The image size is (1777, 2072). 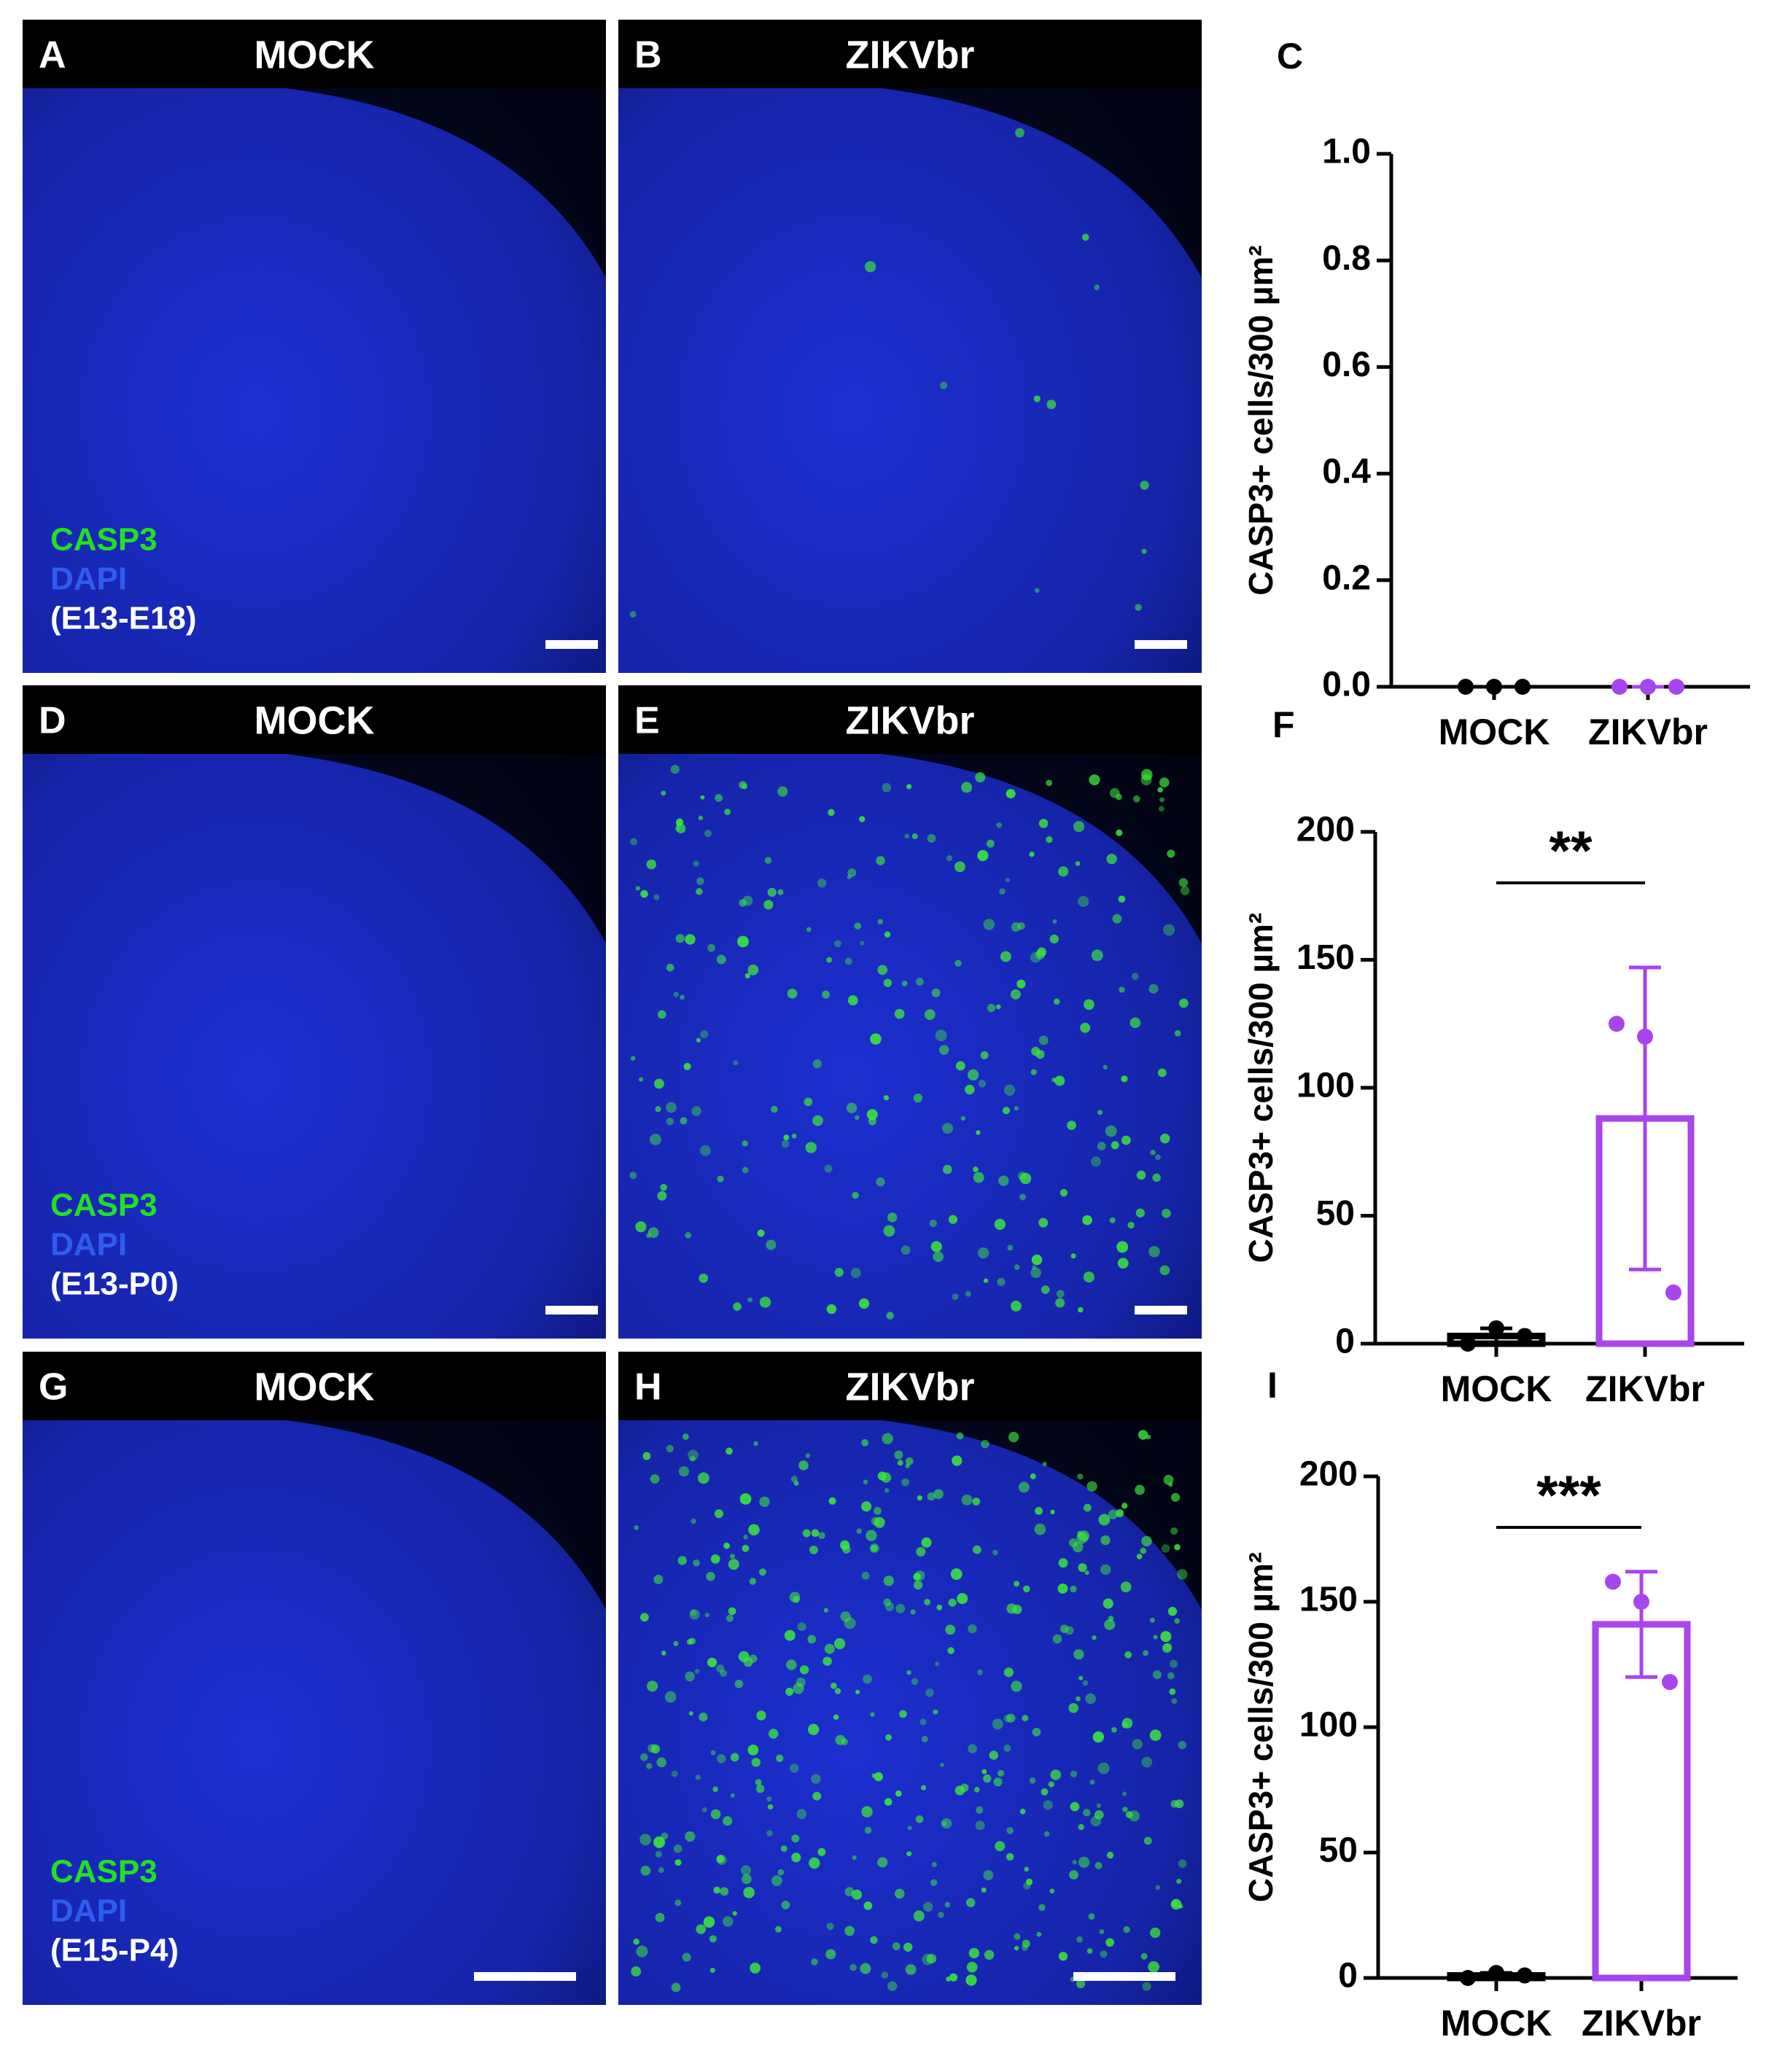 What do you see at coordinates (115, 1951) in the screenshot?
I see `stain-legend: (E15-P4)` at bounding box center [115, 1951].